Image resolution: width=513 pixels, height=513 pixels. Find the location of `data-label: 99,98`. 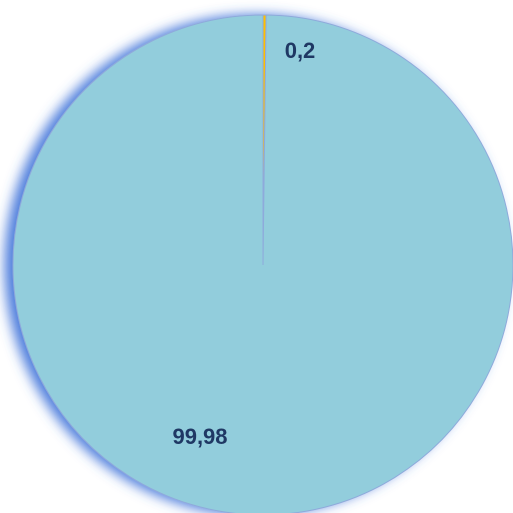

data-label: 99,98 is located at coordinates (199, 436).